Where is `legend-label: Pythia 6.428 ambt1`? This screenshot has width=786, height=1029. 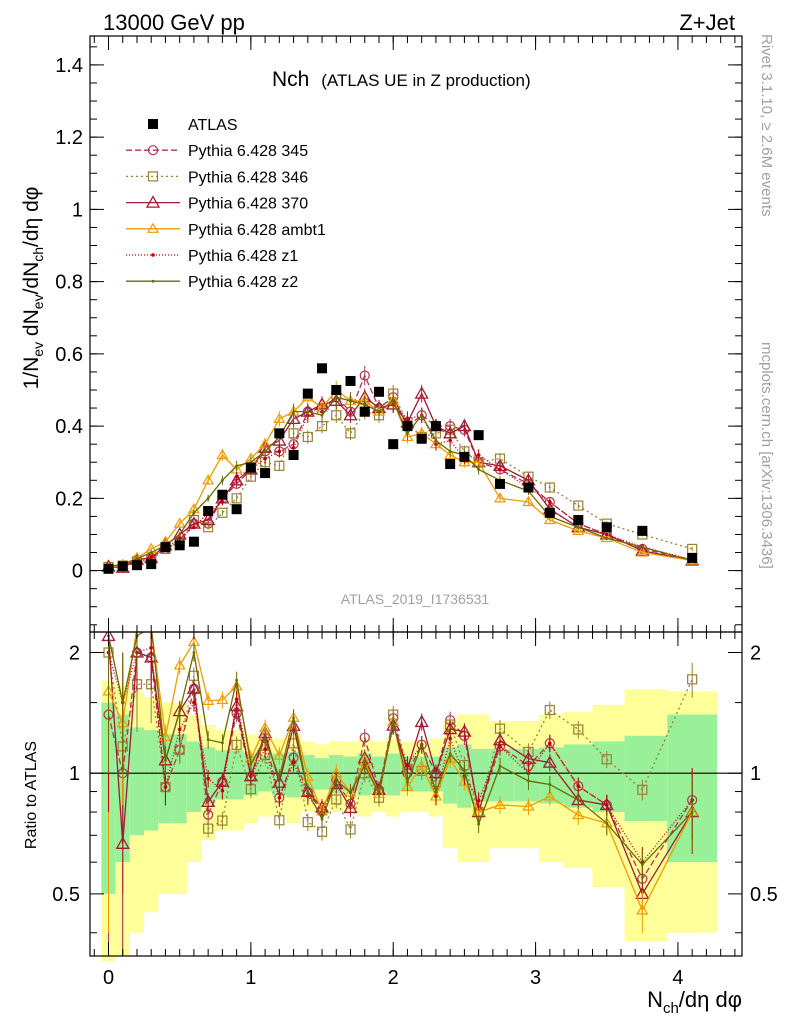 legend-label: Pythia 6.428 ambt1 is located at coordinates (257, 230).